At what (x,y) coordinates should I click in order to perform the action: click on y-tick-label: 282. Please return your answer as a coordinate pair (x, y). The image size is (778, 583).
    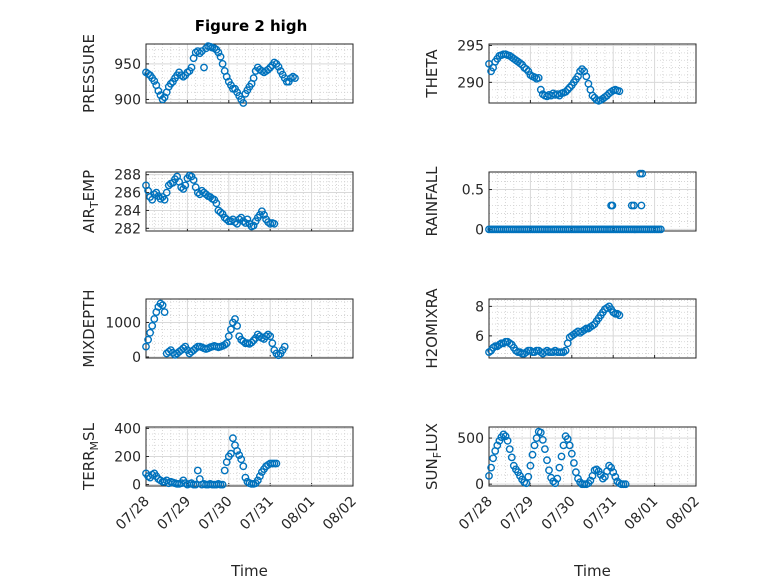
    Looking at the image, I should click on (127, 229).